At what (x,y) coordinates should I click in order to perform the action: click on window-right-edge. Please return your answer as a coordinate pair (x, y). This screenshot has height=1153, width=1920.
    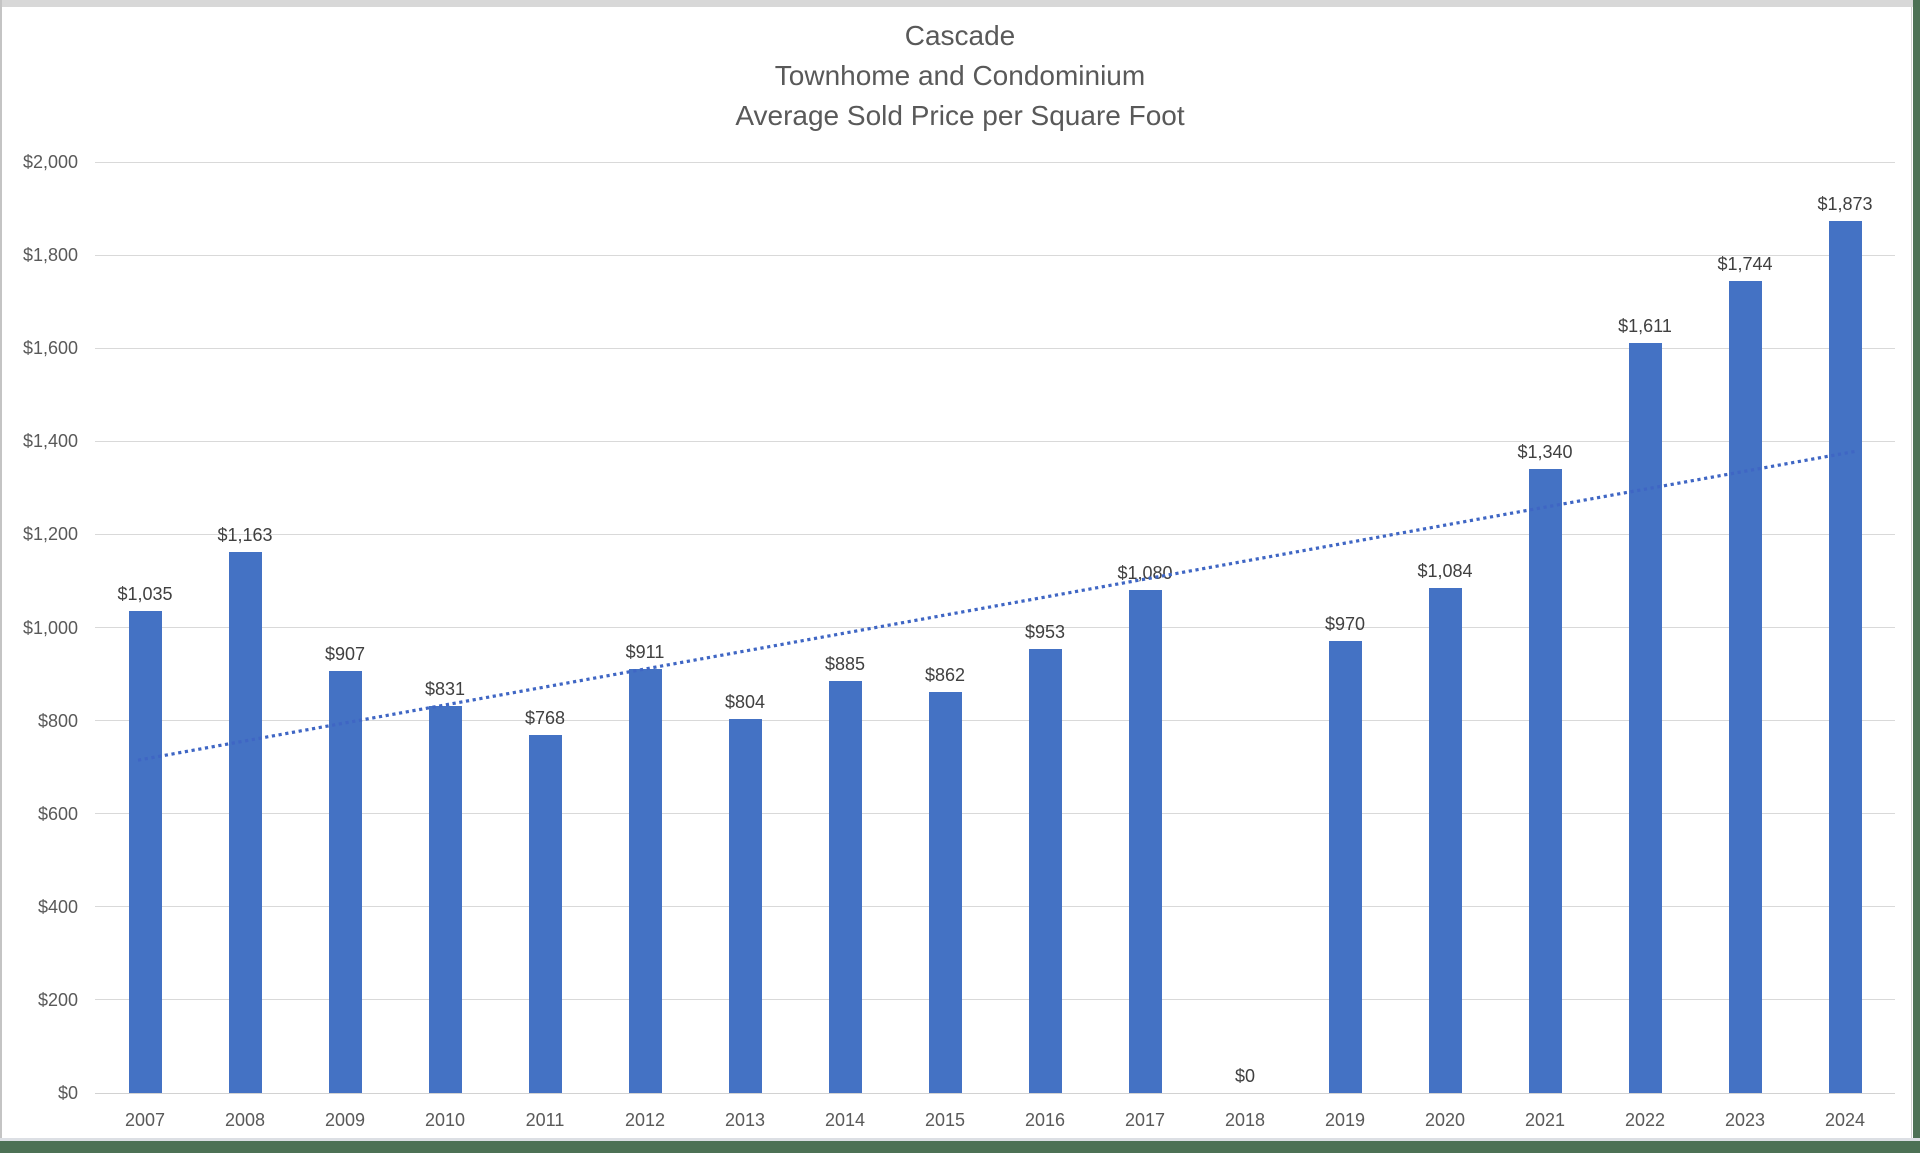
    Looking at the image, I should click on (1916, 576).